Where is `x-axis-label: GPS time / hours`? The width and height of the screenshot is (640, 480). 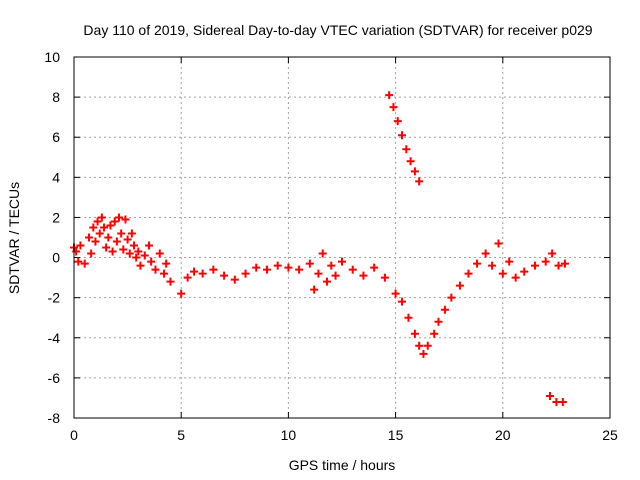
x-axis-label: GPS time / hours is located at coordinates (342, 465).